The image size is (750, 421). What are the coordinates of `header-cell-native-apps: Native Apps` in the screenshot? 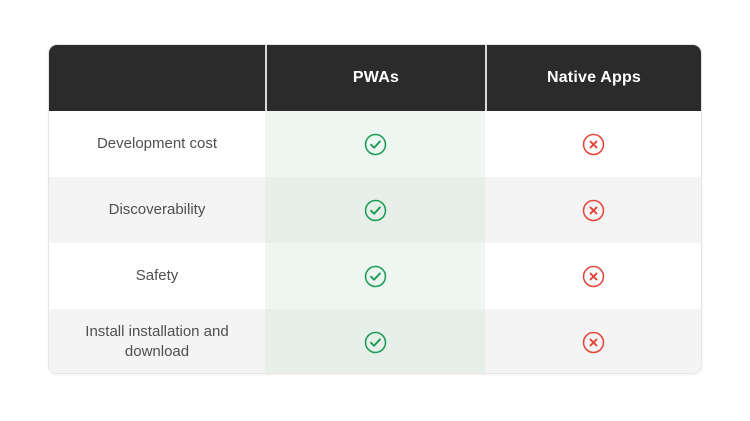 It's located at (593, 78).